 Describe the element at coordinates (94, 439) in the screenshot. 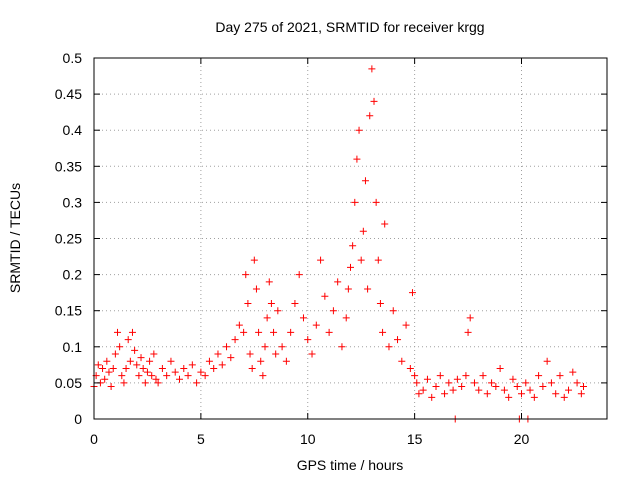

I see `x-tick-label: 0` at that location.